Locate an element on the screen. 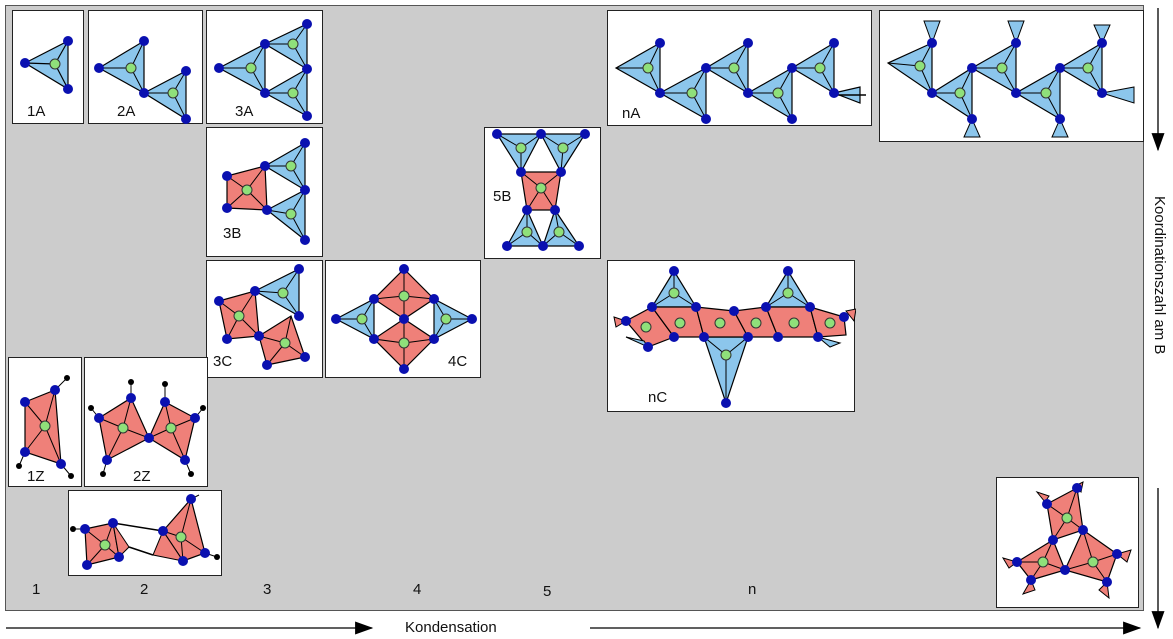 The width and height of the screenshot is (1173, 639). structure-3C-drawing is located at coordinates (262, 317).